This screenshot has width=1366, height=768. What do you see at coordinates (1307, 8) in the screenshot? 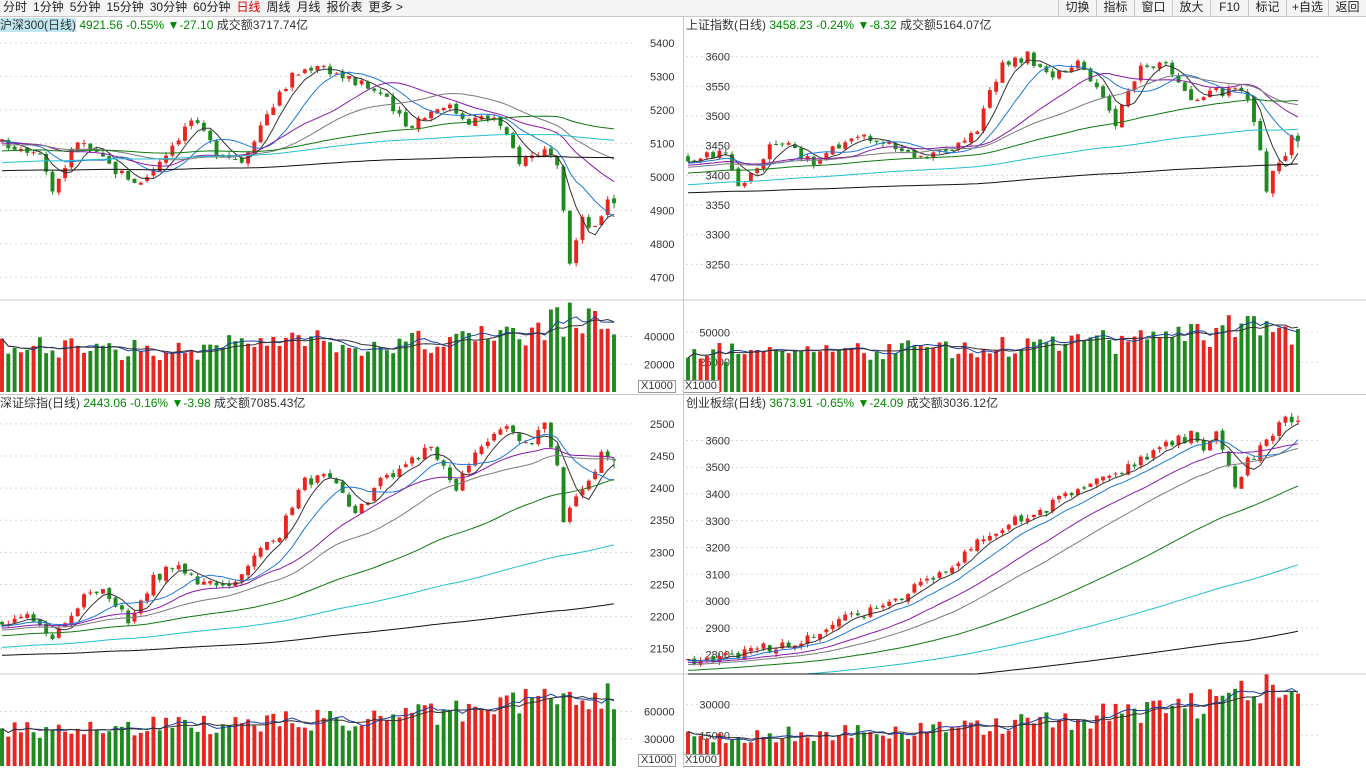
I see `toolbar-button-6: +自选` at bounding box center [1307, 8].